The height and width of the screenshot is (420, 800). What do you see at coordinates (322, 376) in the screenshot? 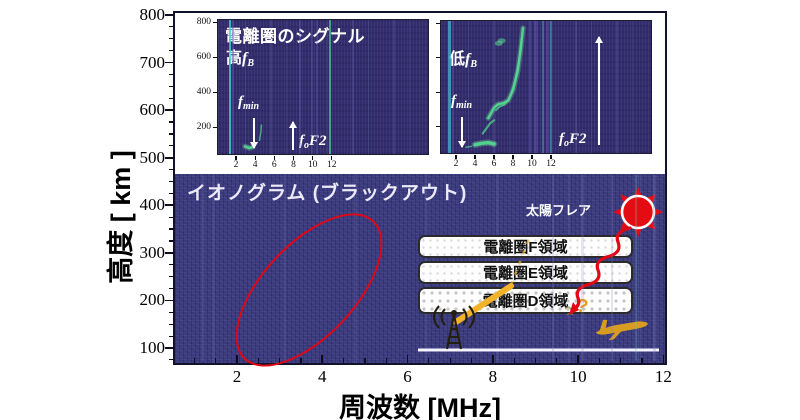
I see `x-tick-label: 4` at bounding box center [322, 376].